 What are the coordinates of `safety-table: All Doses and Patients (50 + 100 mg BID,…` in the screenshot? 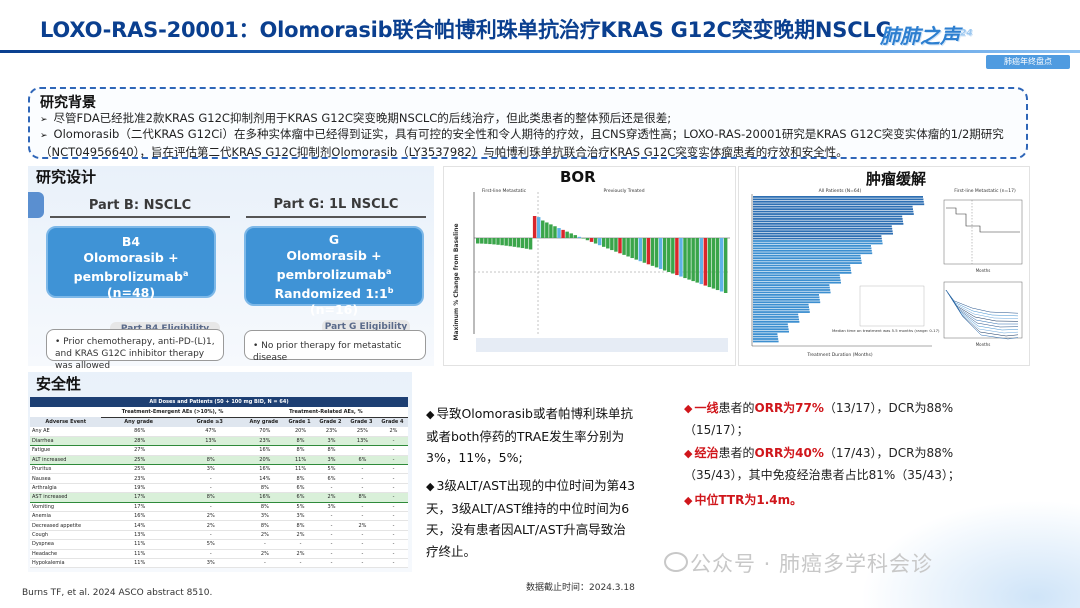 It's located at (219, 483).